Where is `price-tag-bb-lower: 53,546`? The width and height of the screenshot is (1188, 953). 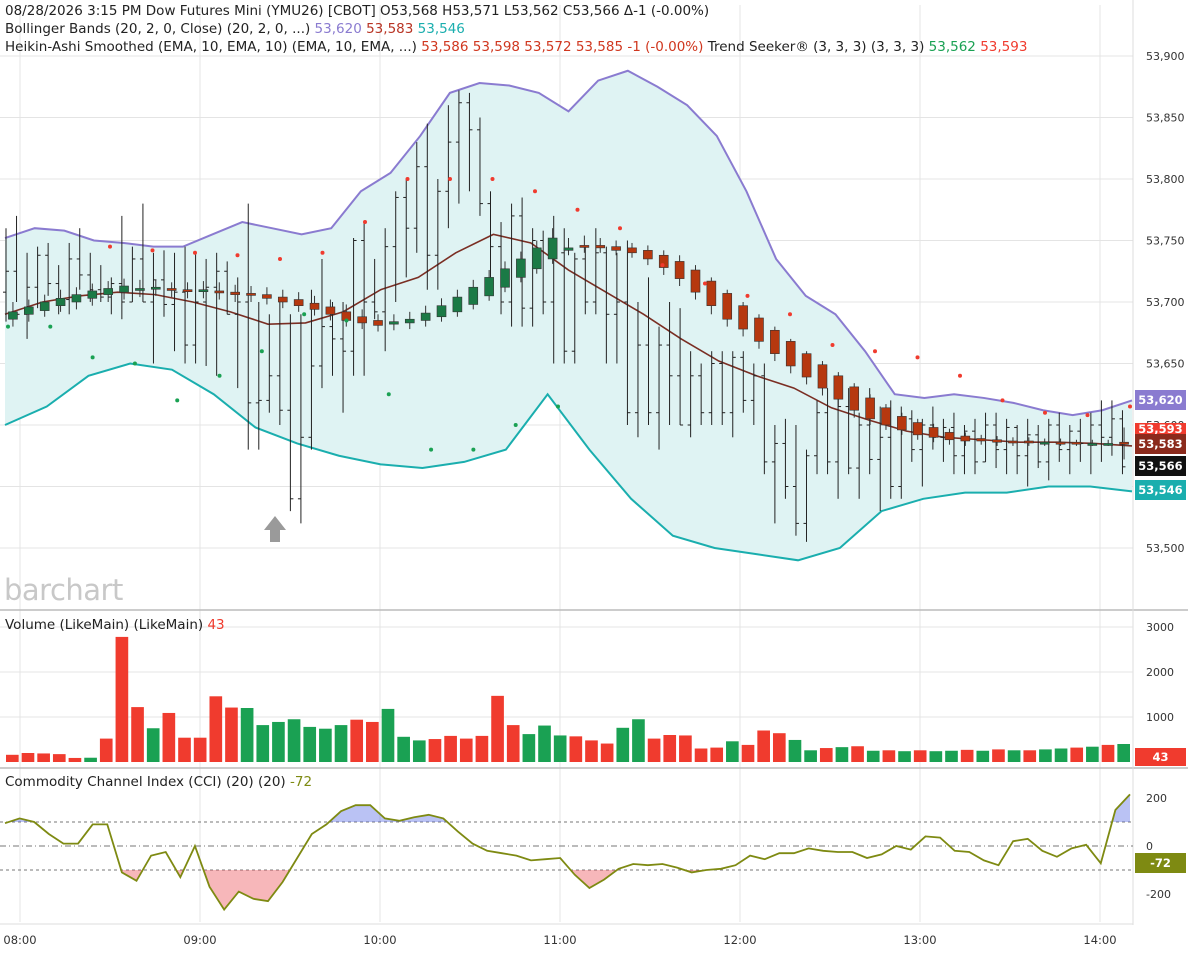 price-tag-bb-lower: 53,546 is located at coordinates (1160, 490).